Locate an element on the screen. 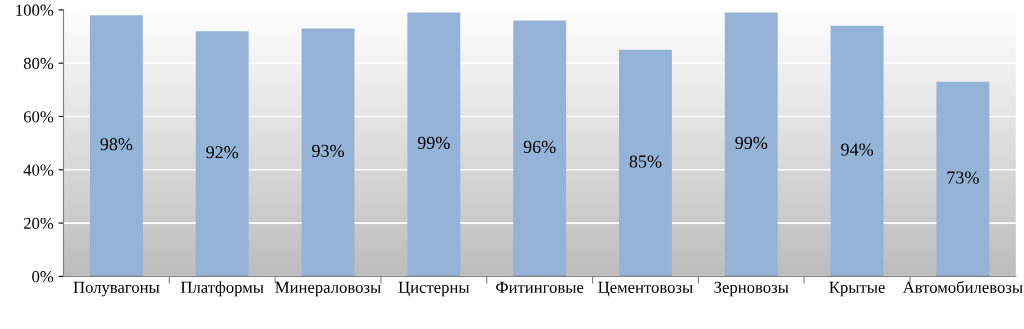 The width and height of the screenshot is (1024, 329). y-tick-label: 80% is located at coordinates (38, 63).